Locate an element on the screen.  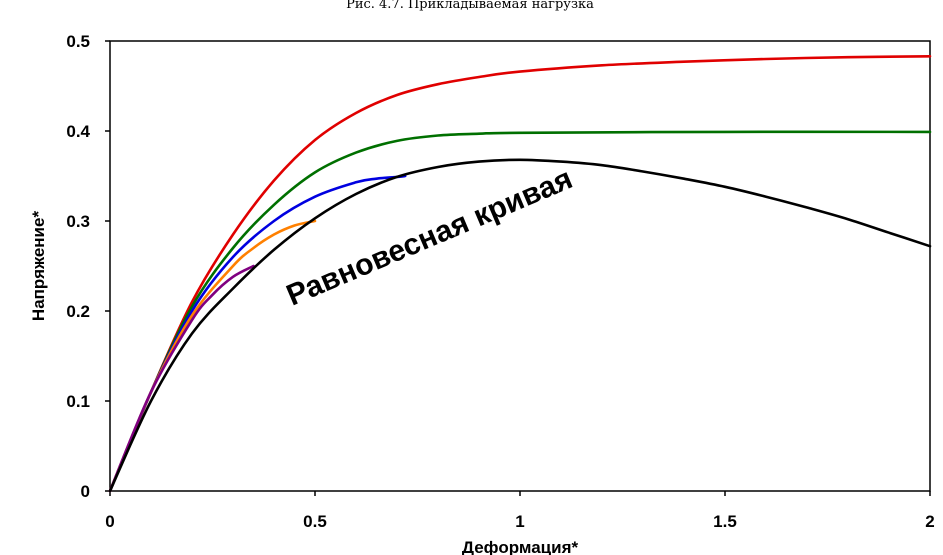
y-axis-label: Напряжение* is located at coordinates (38, 266).